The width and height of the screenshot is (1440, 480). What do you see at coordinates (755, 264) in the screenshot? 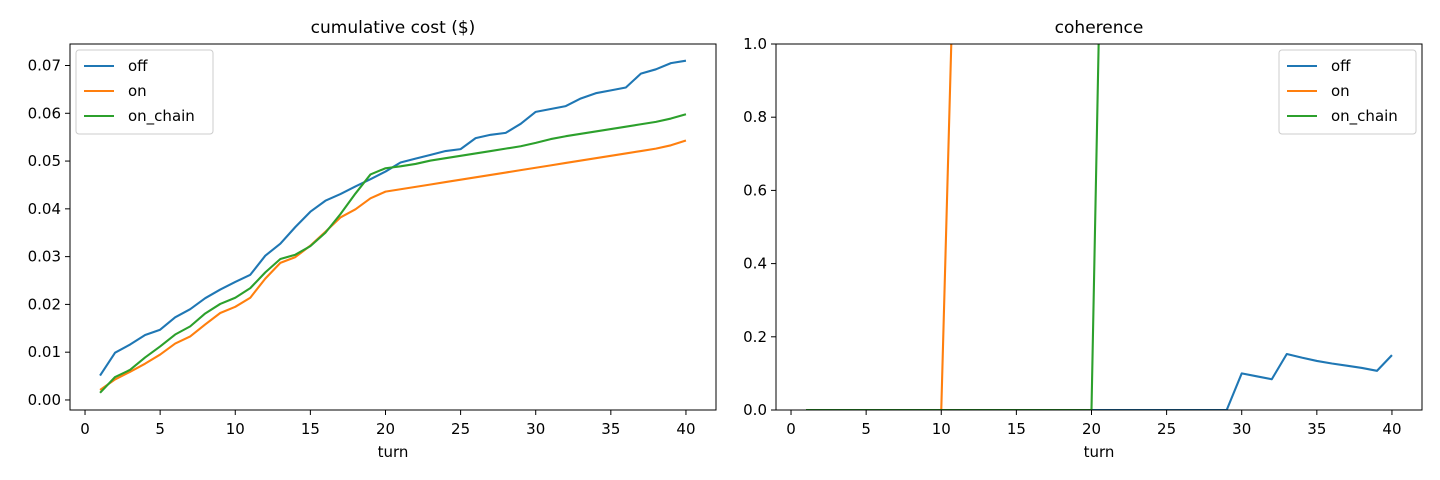
I see `y-tick-label: 0.4` at bounding box center [755, 264].